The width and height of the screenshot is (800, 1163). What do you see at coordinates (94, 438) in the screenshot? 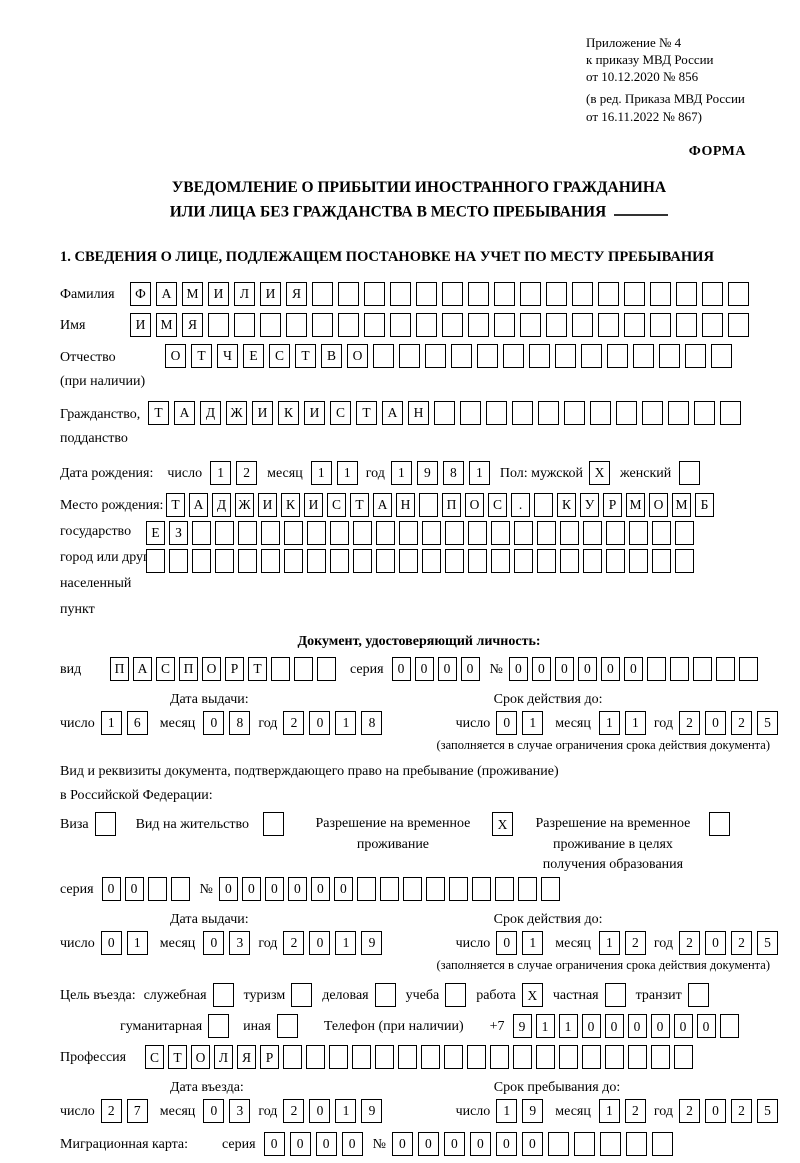
I see `citizenship-label-line2: подданство` at bounding box center [94, 438].